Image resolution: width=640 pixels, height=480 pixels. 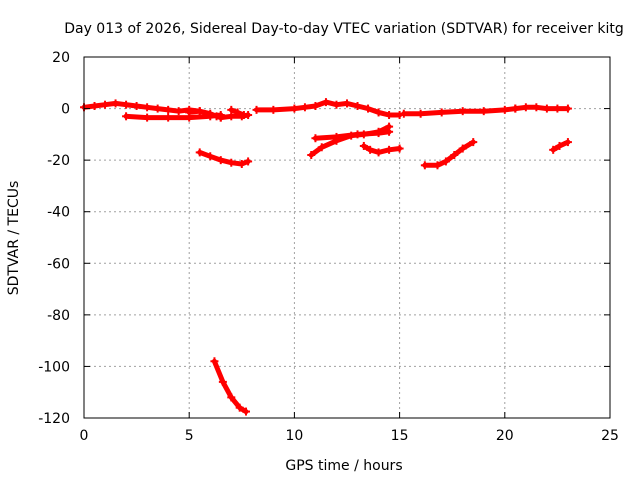 What do you see at coordinates (84, 436) in the screenshot?
I see `x-tick-label: 0` at bounding box center [84, 436].